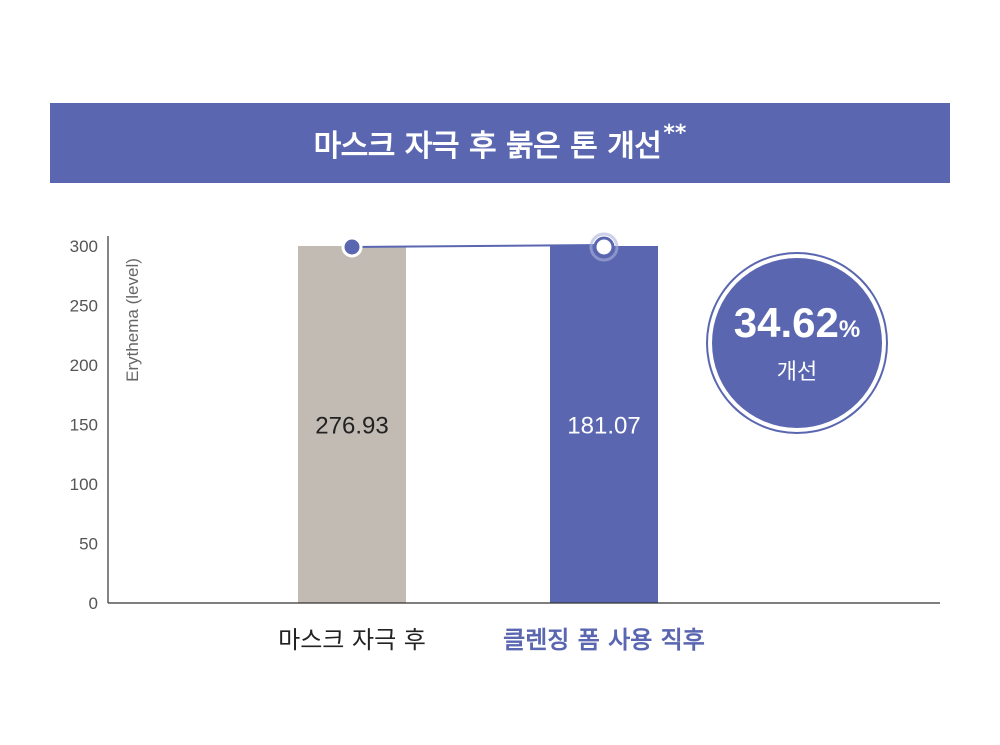 This screenshot has height=745, width=1000. I want to click on x-category-label-after: 클렌징 폼 사용 직후, so click(604, 640).